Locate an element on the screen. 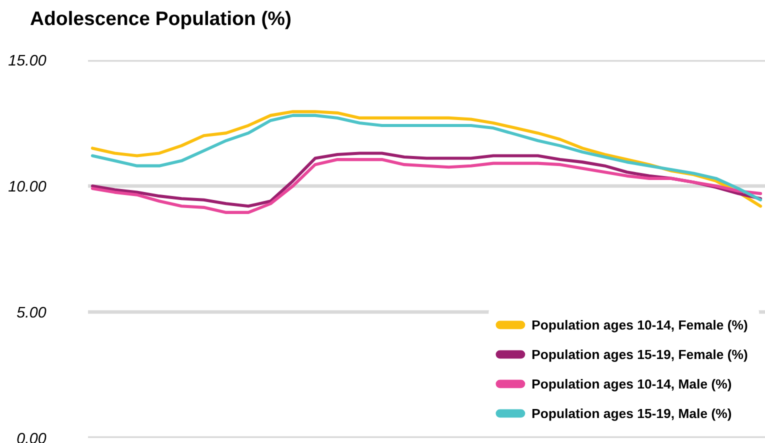 This screenshot has width=765, height=443. legend-label: Population ages 15-19, Male (%) is located at coordinates (632, 414).